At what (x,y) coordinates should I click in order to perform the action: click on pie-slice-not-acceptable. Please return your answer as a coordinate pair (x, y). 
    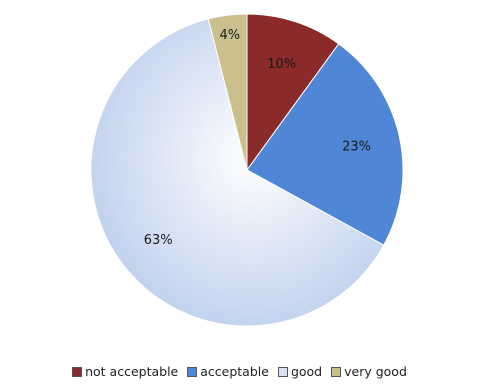
    Looking at the image, I should click on (293, 92).